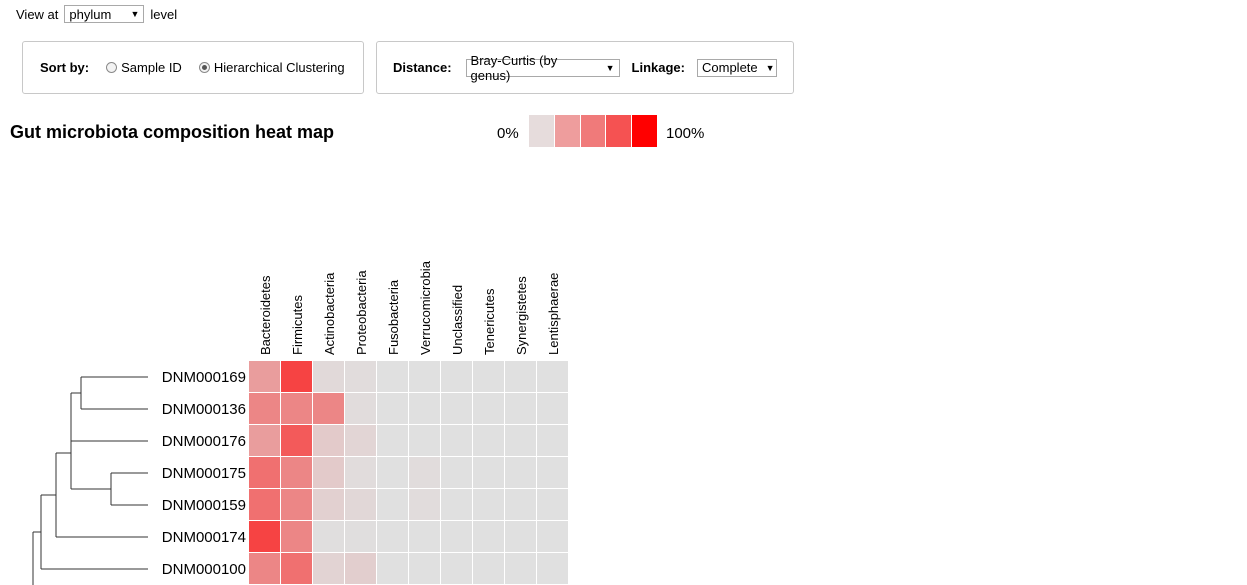 This screenshot has width=1247, height=585. What do you see at coordinates (271, 67) in the screenshot?
I see `sort-option-hierarchical: Hierarchical Clustering` at bounding box center [271, 67].